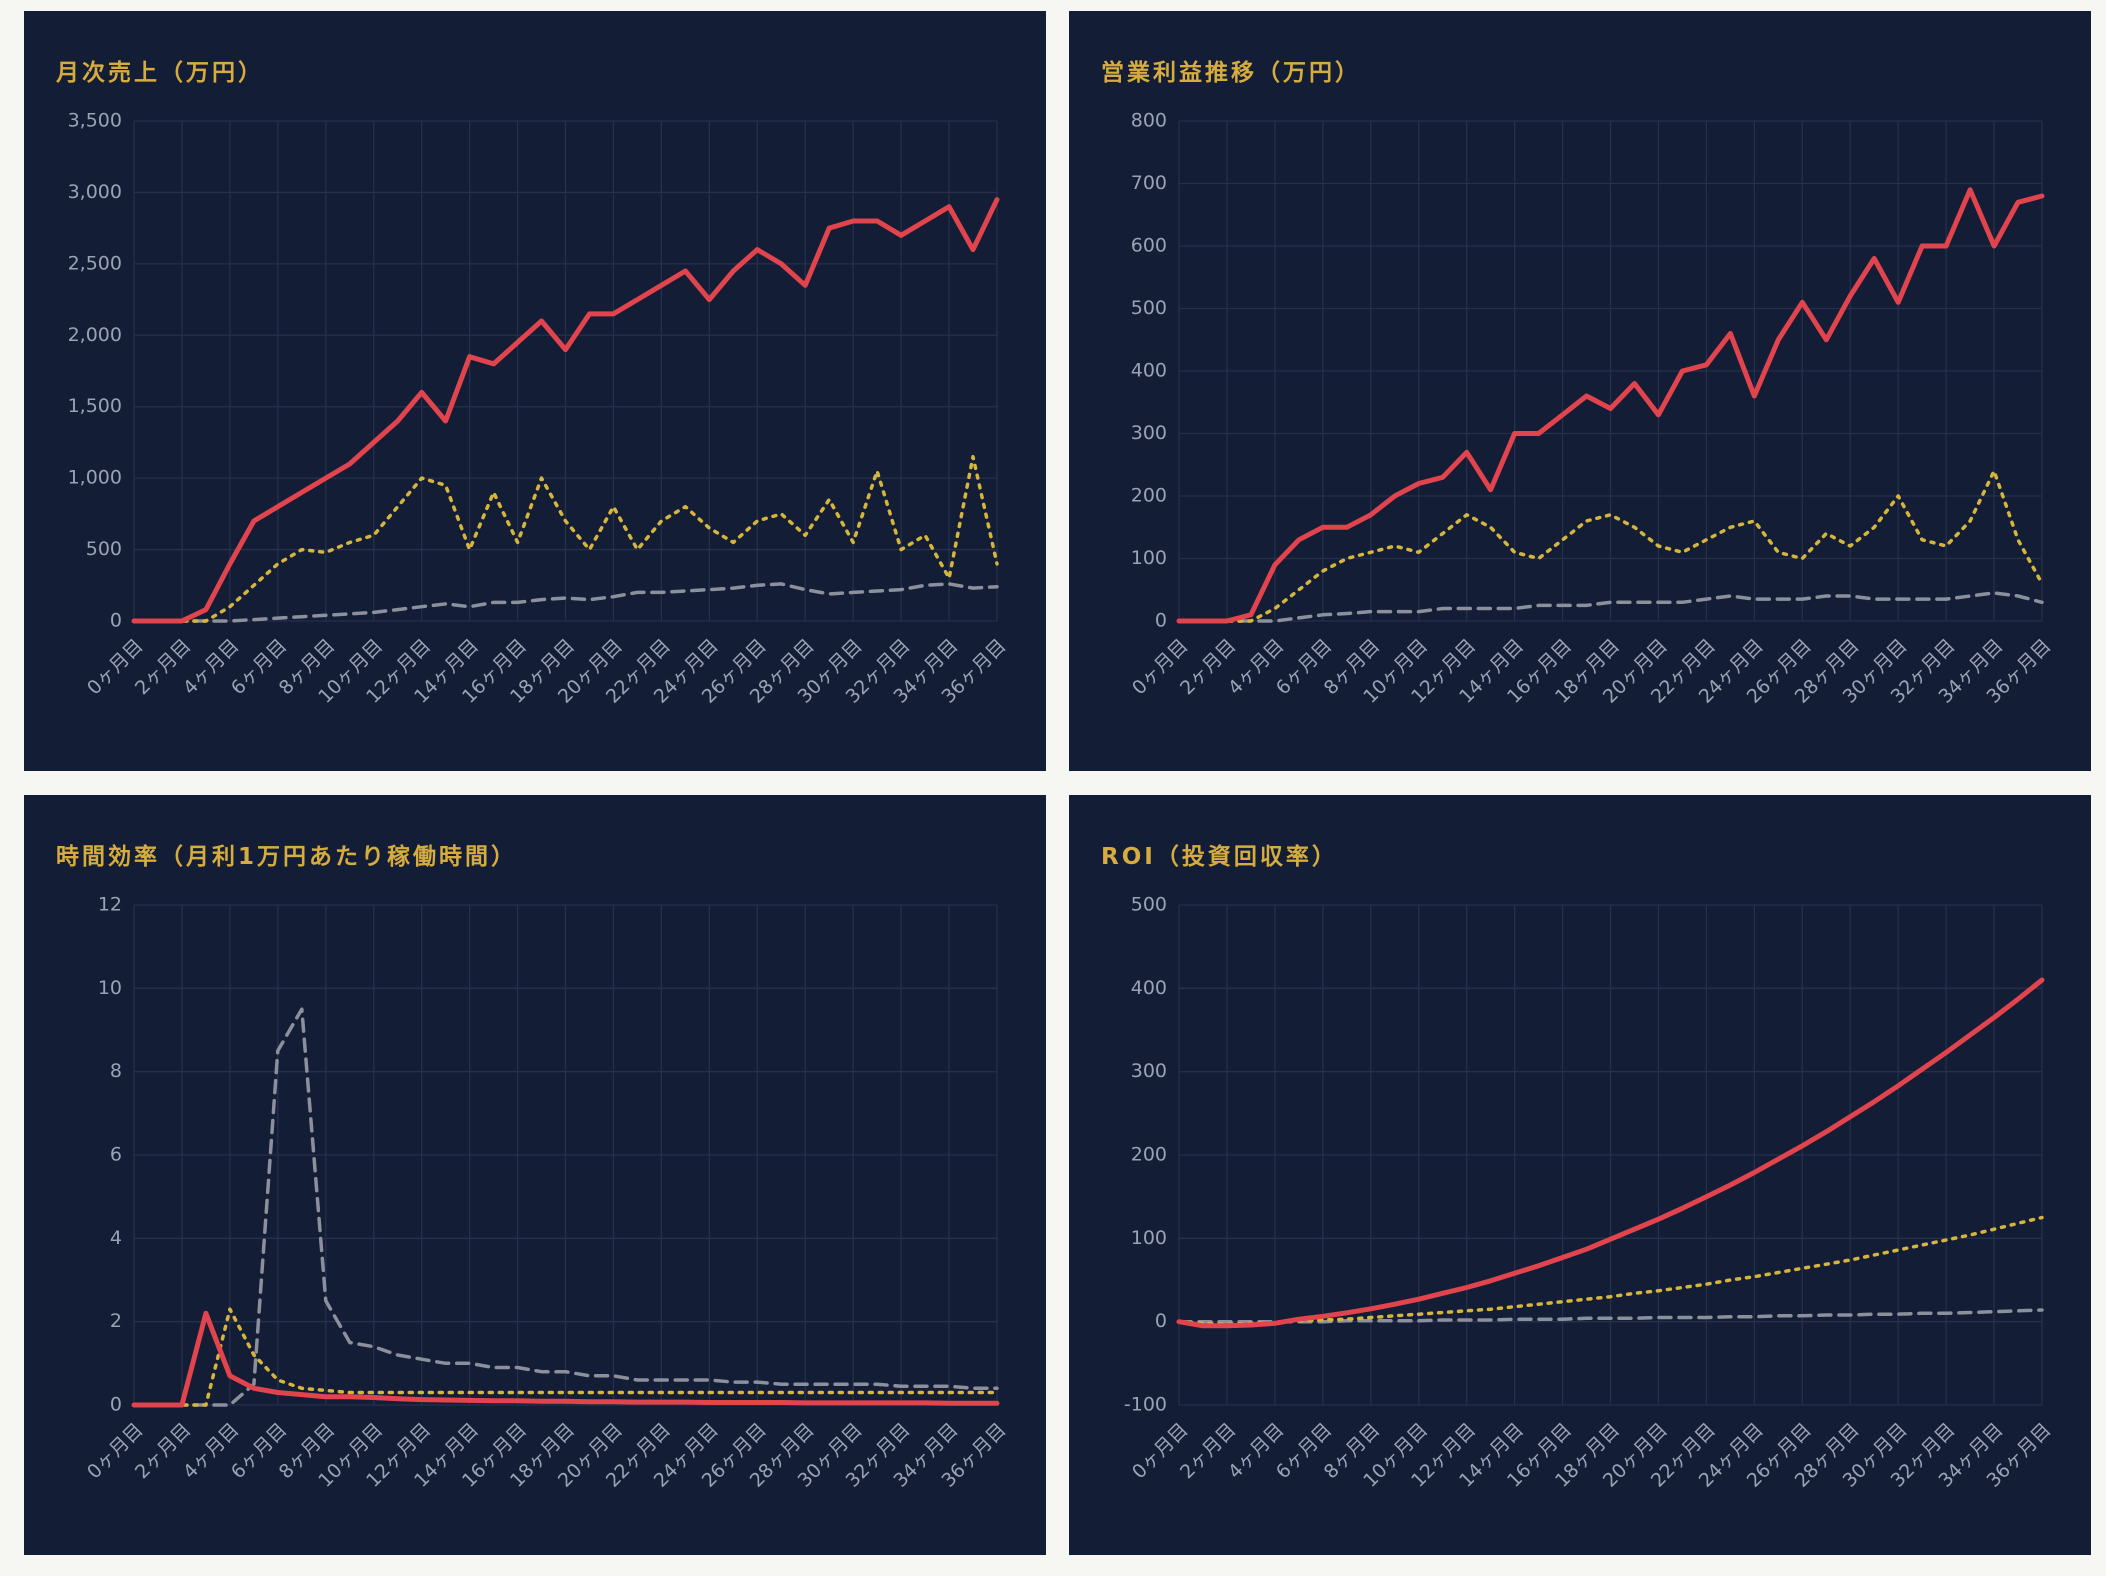 This screenshot has width=2106, height=1576. Describe the element at coordinates (110, 988) in the screenshot. I see `y-tick-label: 10` at that location.